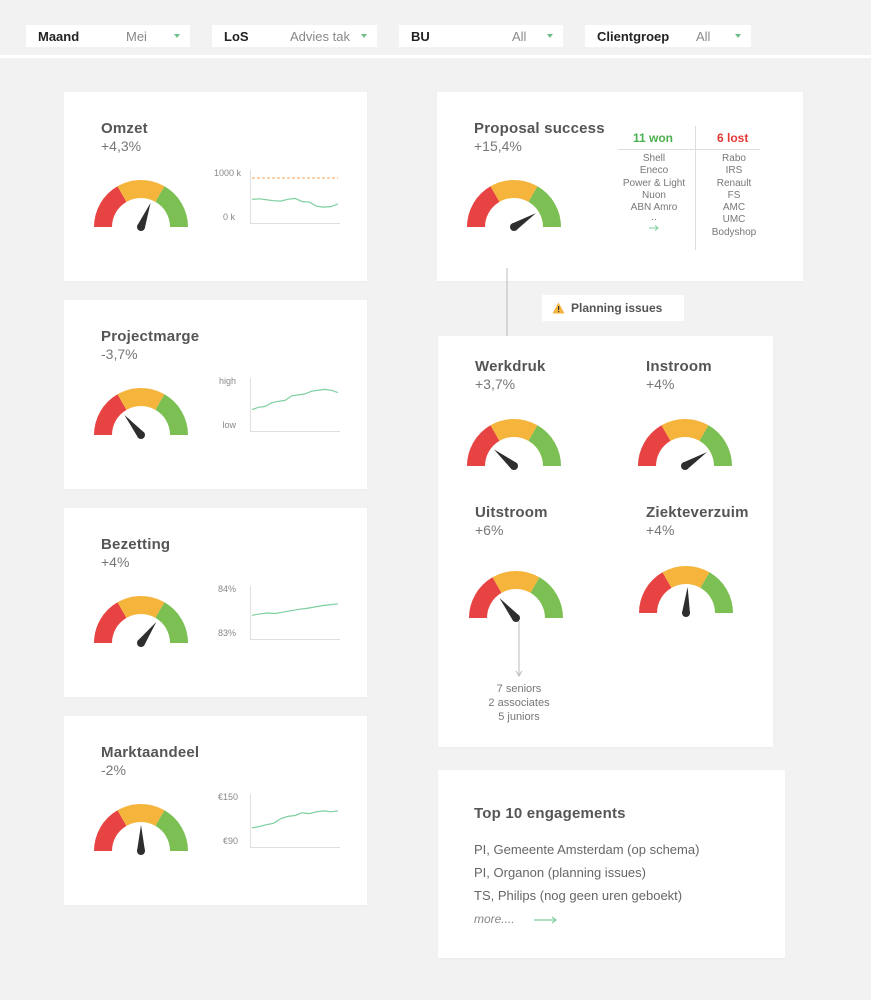  I want to click on list-item: ABN Amro, so click(654, 208).